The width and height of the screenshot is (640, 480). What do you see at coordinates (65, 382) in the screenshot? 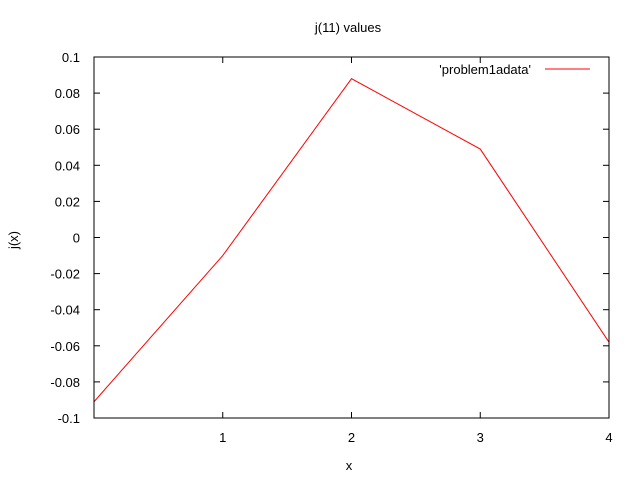
I see `y-tick-label: -0.08` at bounding box center [65, 382].